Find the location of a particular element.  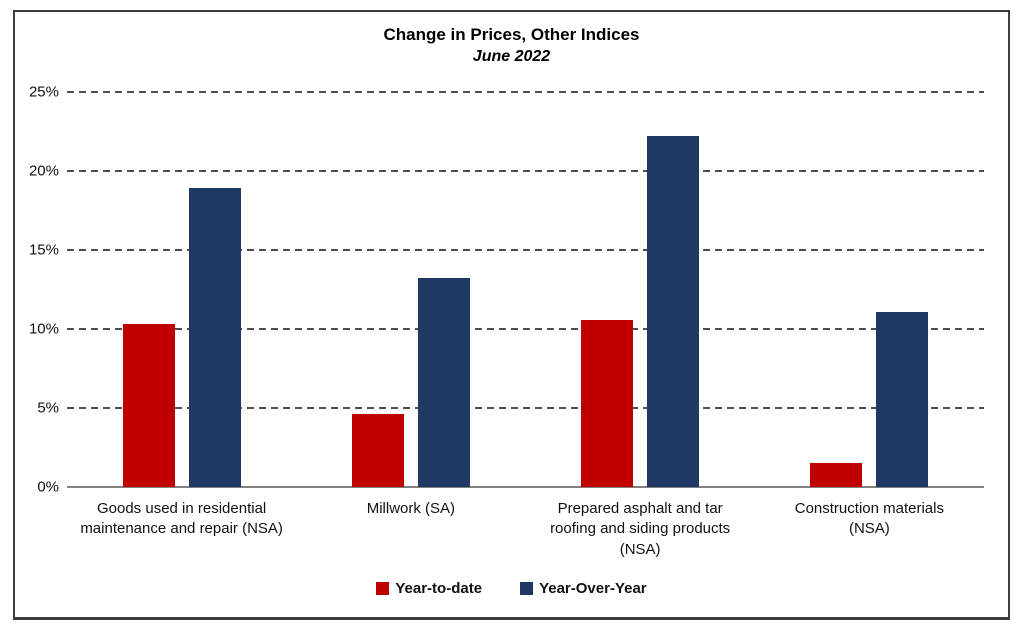

ytick-label-5: 5% is located at coordinates (48, 408).